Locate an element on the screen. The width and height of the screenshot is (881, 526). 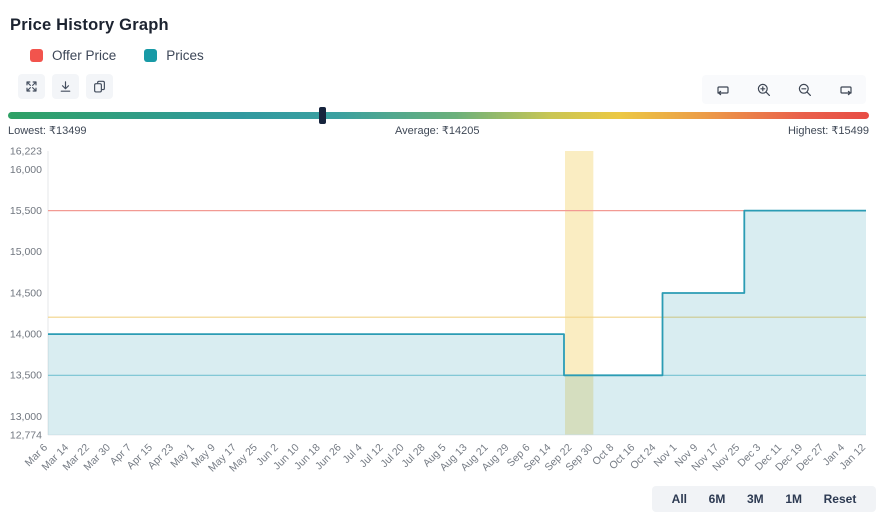
zoom-out-icon is located at coordinates (804, 89).